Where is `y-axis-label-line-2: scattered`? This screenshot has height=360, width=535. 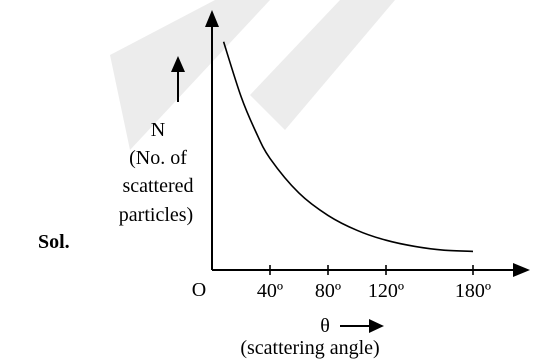 y-axis-label-line-2: scattered is located at coordinates (157, 186).